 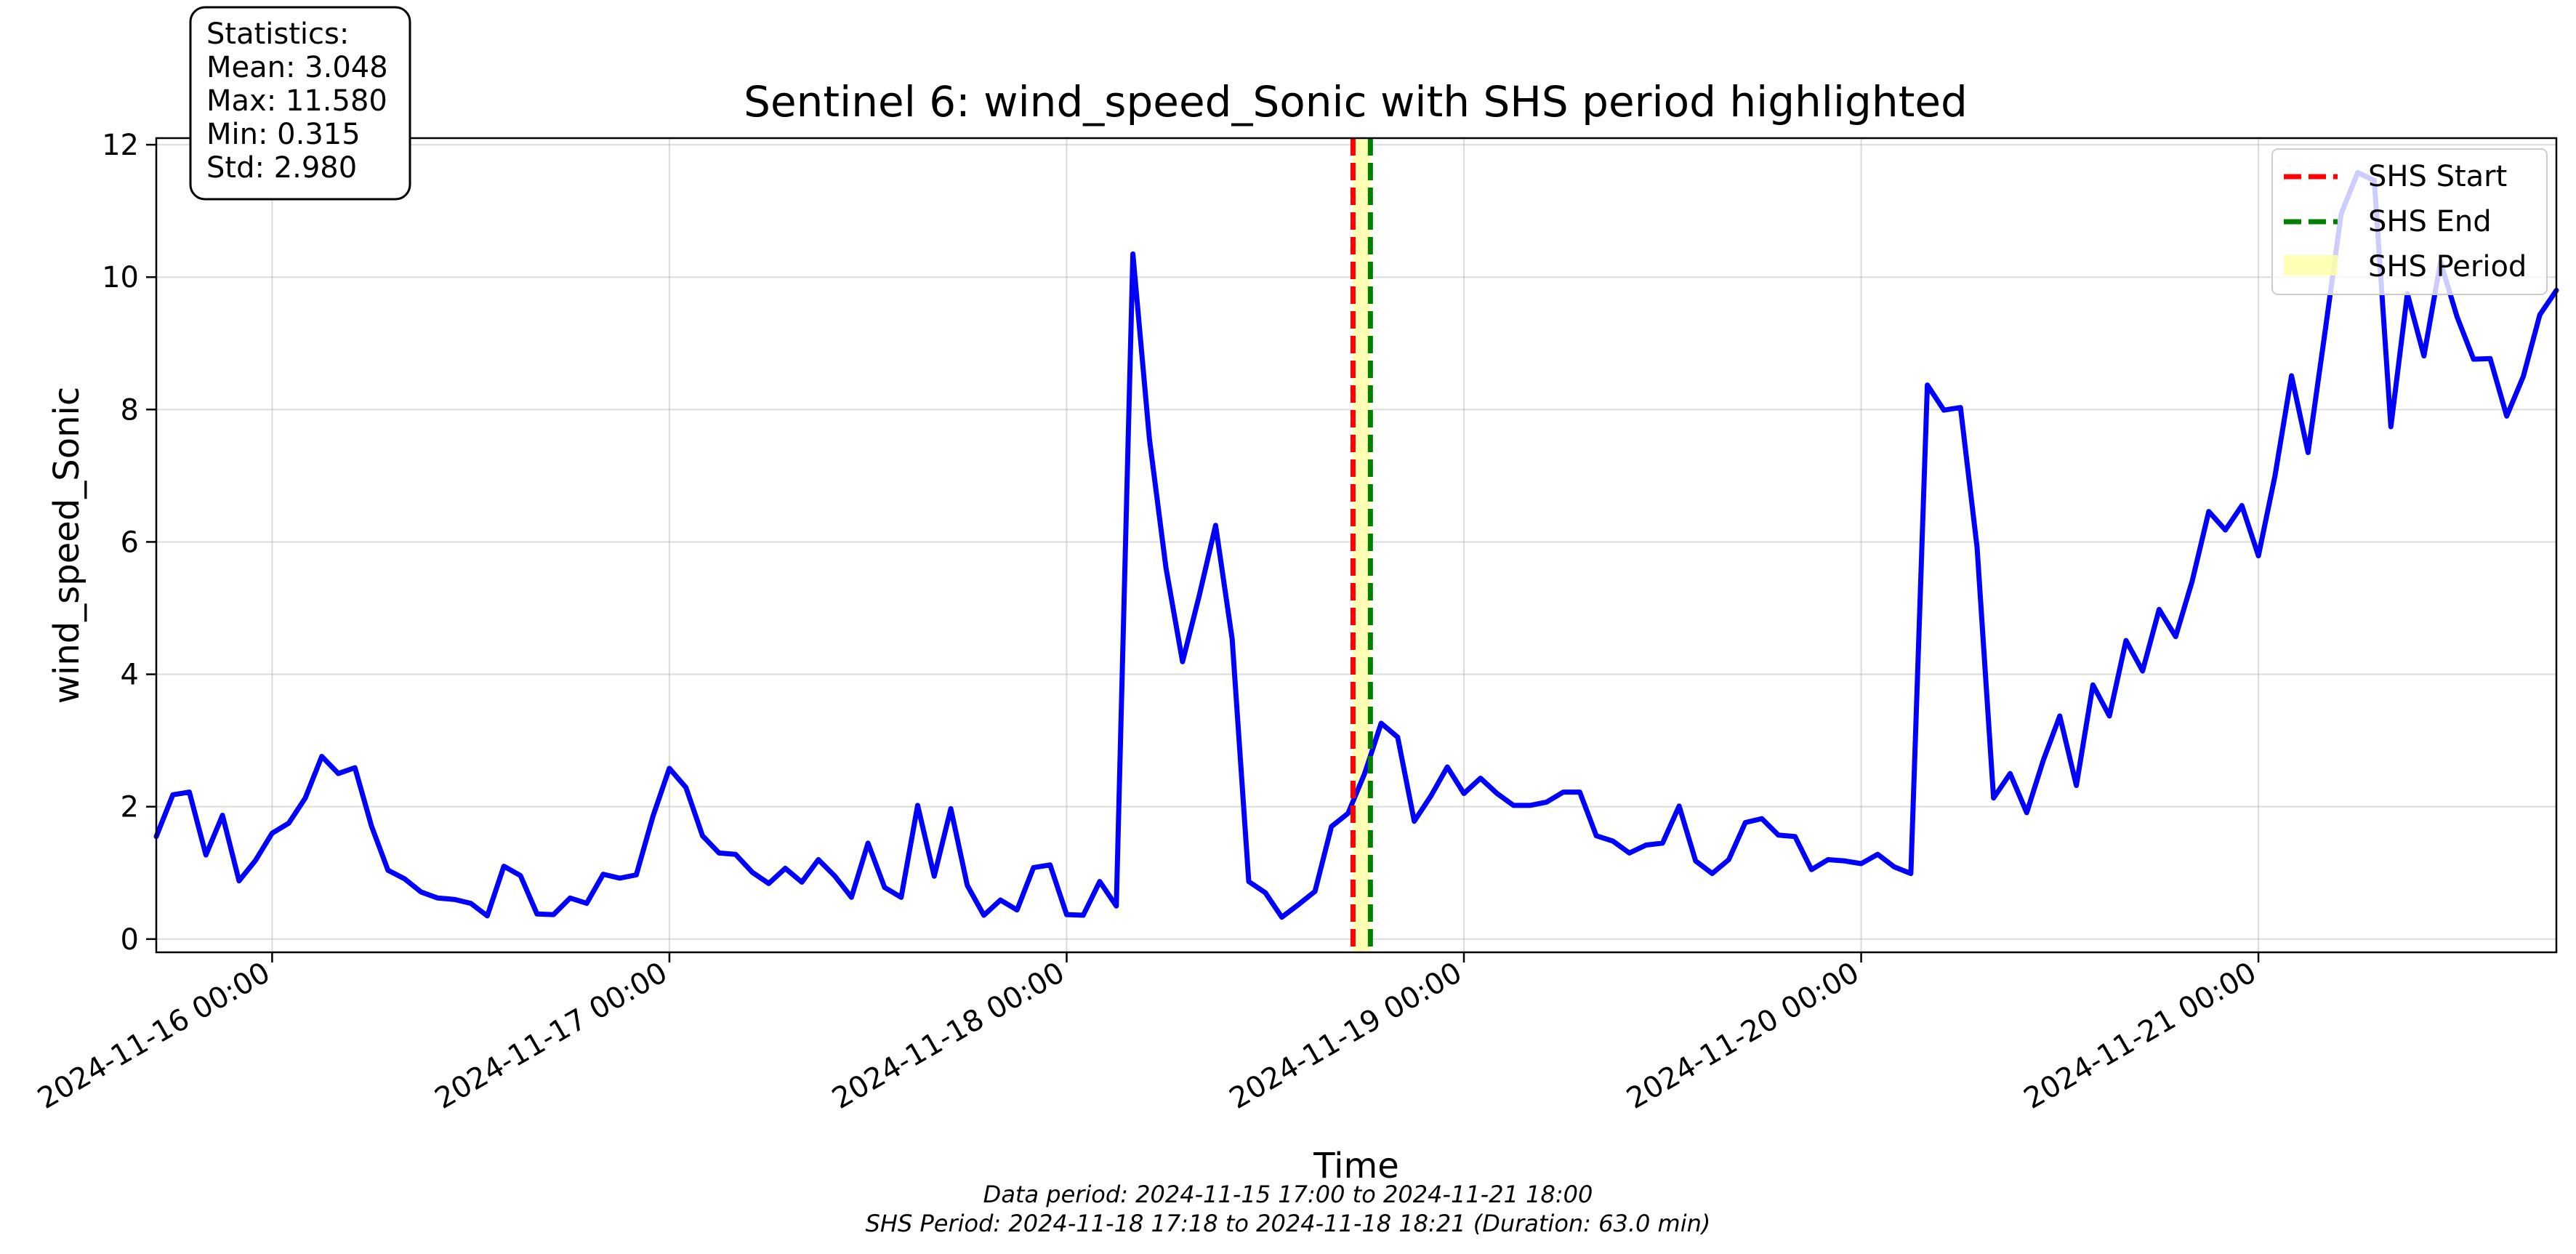 I want to click on statistics-min: Min: 0.315, so click(x=283, y=134).